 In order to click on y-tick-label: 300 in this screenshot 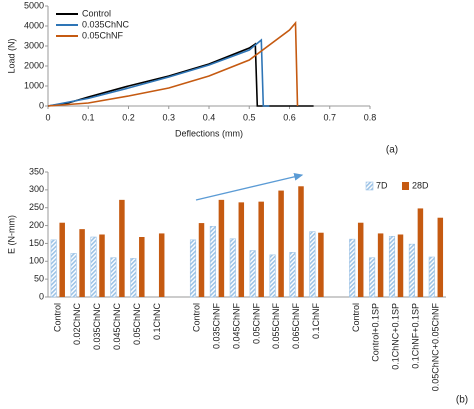, I will do `click(36, 189)`.